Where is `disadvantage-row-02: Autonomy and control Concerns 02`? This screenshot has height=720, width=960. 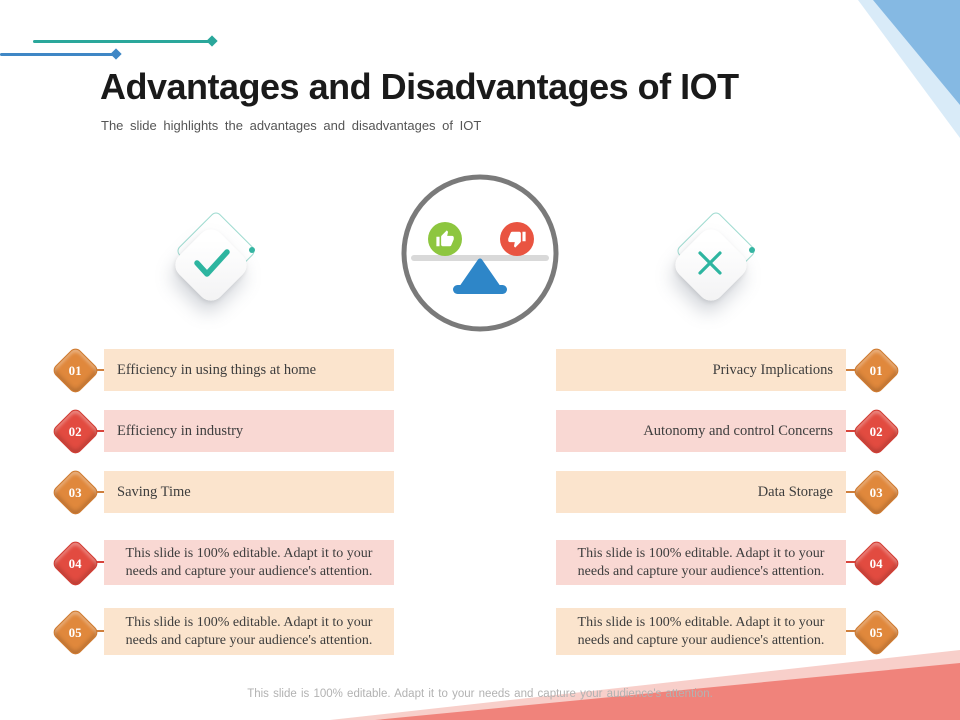
disadvantage-row-02: Autonomy and control Concerns 02 is located at coordinates (729, 431).